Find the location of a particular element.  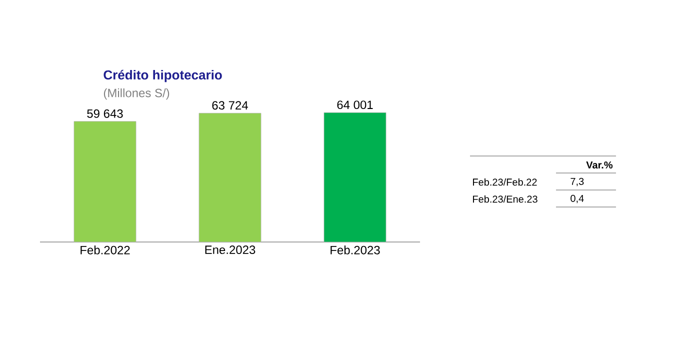

x-tick-label: Feb.2023 is located at coordinates (355, 250).